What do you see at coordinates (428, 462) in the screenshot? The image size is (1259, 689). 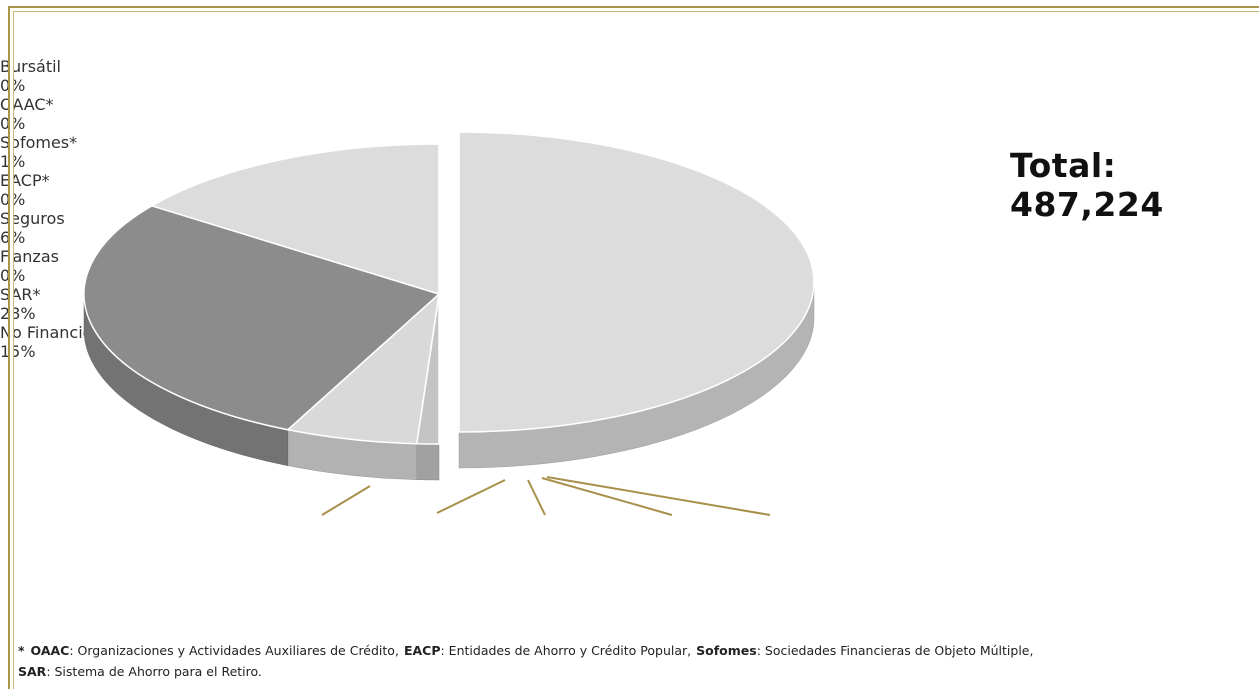 I see `slice-side` at bounding box center [428, 462].